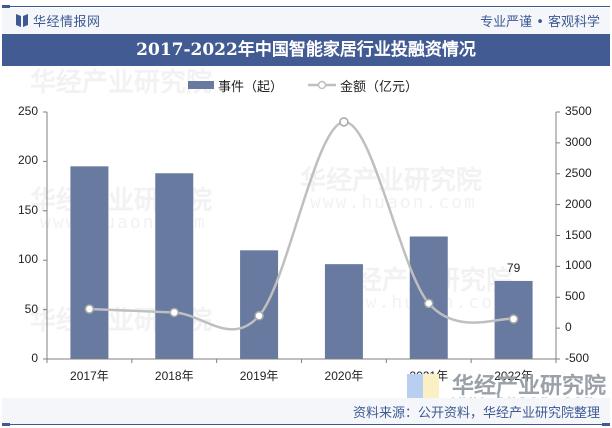 This screenshot has height=428, width=612. Describe the element at coordinates (27, 160) in the screenshot. I see `left-axis-tick-label: 200` at that location.